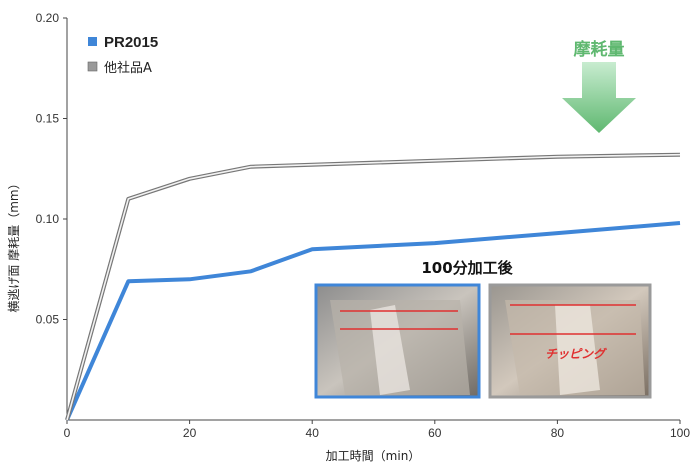  I want to click on x-tick-label: 80, so click(558, 433).